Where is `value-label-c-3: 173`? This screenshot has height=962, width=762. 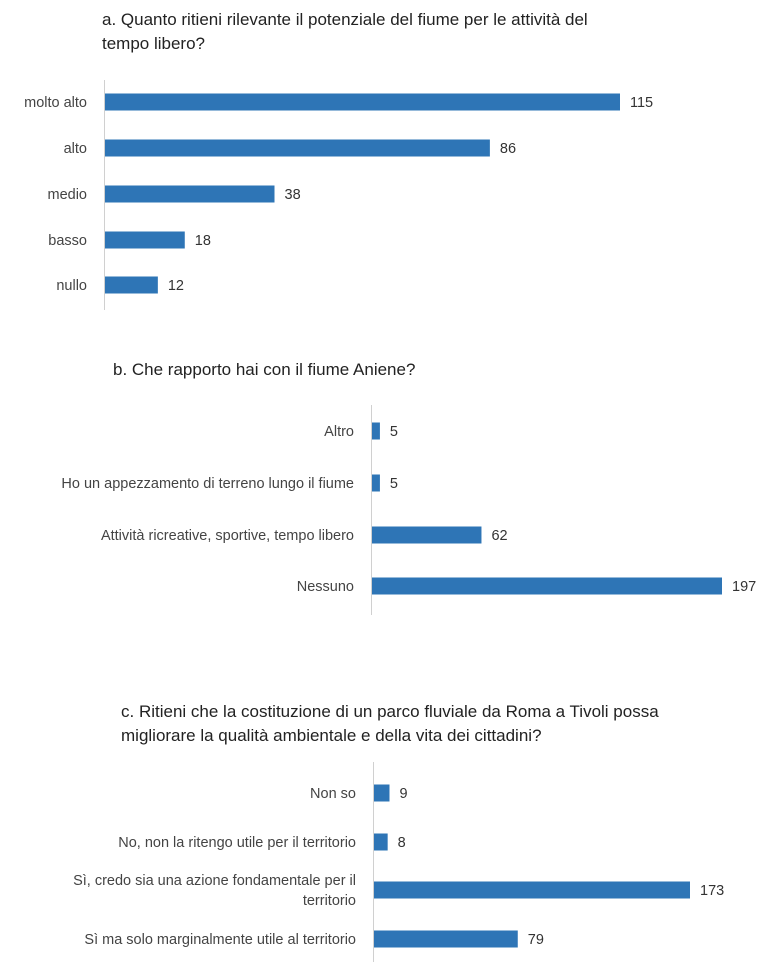 value-label-c-3: 173 is located at coordinates (712, 891).